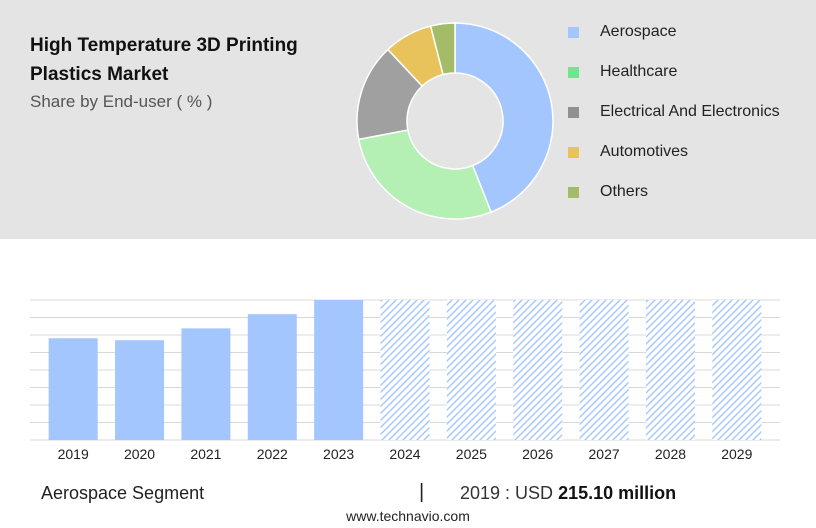  I want to click on bar-2023, so click(339, 370).